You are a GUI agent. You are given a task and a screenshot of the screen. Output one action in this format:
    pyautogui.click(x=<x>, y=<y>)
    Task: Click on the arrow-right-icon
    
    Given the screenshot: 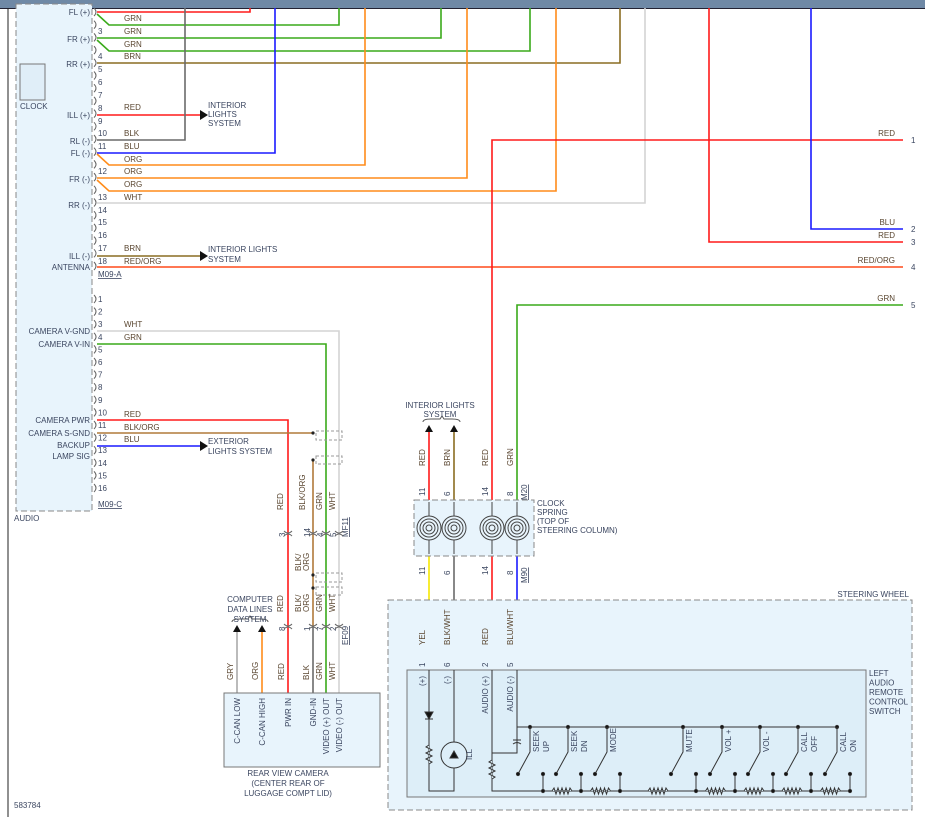 What is the action you would take?
    pyautogui.click(x=204, y=446)
    